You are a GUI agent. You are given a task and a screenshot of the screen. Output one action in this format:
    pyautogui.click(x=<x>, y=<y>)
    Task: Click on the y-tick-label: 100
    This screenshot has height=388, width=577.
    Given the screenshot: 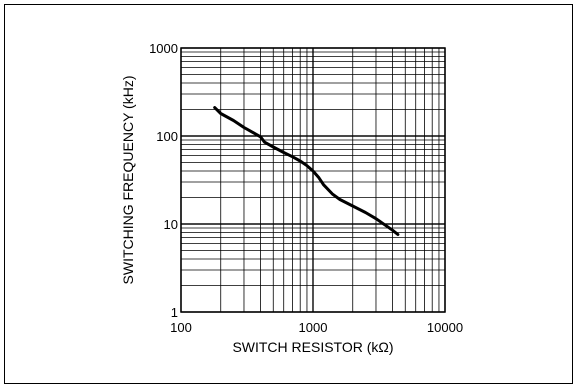 What is the action you would take?
    pyautogui.click(x=167, y=136)
    